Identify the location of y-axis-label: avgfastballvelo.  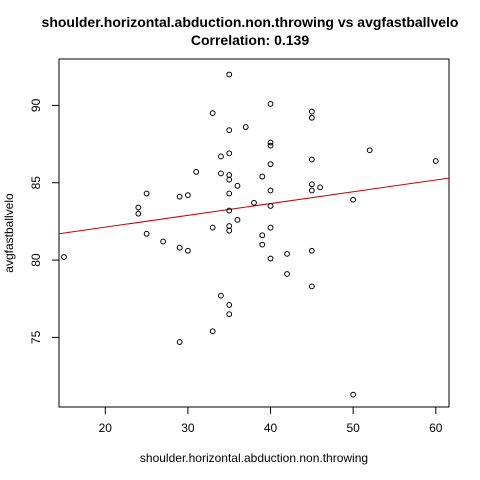
(9, 233).